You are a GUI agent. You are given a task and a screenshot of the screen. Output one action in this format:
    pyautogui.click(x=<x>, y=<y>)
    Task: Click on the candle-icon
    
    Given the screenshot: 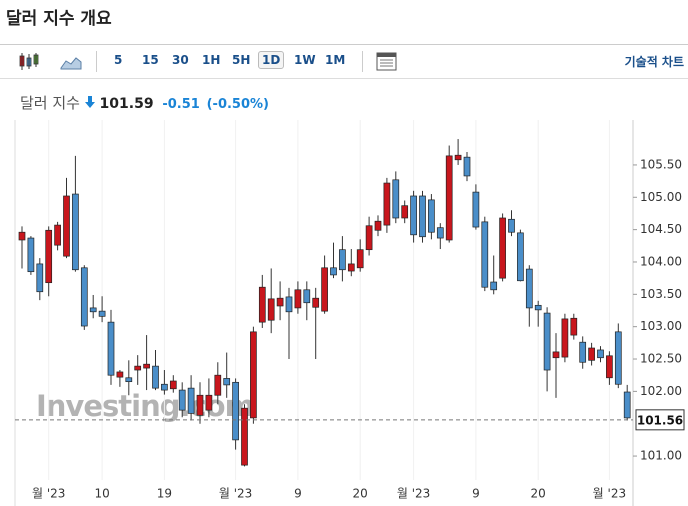 What is the action you would take?
    pyautogui.click(x=29, y=62)
    